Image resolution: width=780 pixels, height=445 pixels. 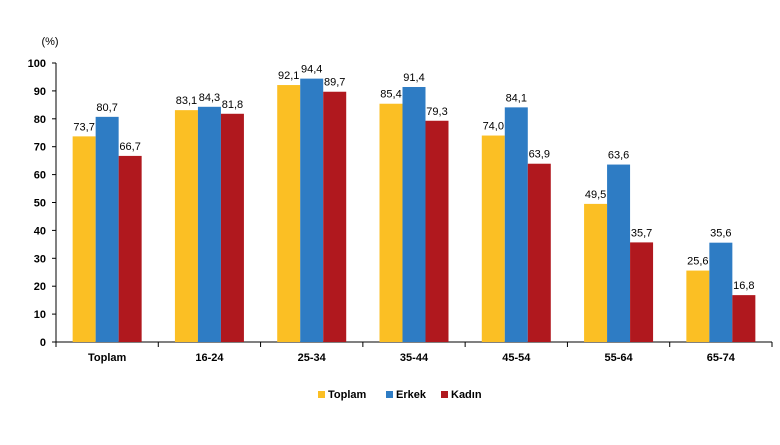 I want to click on data-label: 49,5, so click(x=595, y=195).